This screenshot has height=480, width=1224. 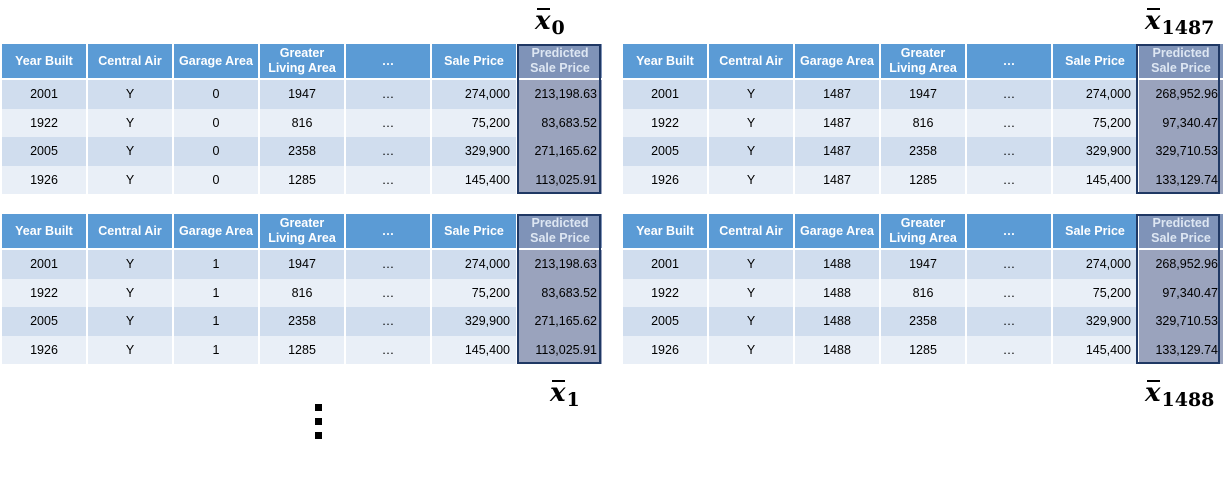 I want to click on label-x-bar-1: x1, so click(x=565, y=394).